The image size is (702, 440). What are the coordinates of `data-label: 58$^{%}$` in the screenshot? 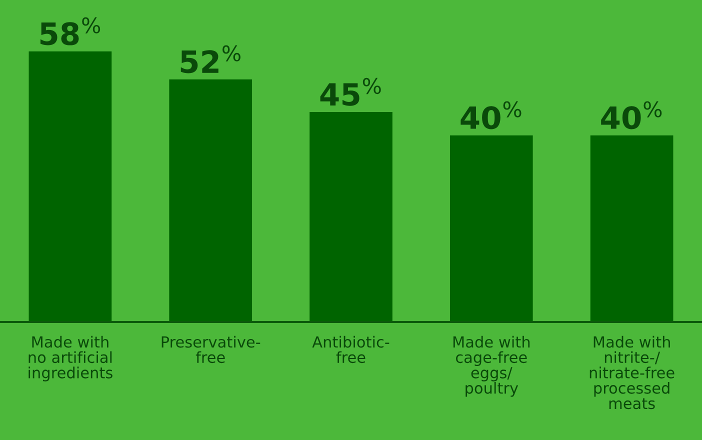 It's located at (70, 31).